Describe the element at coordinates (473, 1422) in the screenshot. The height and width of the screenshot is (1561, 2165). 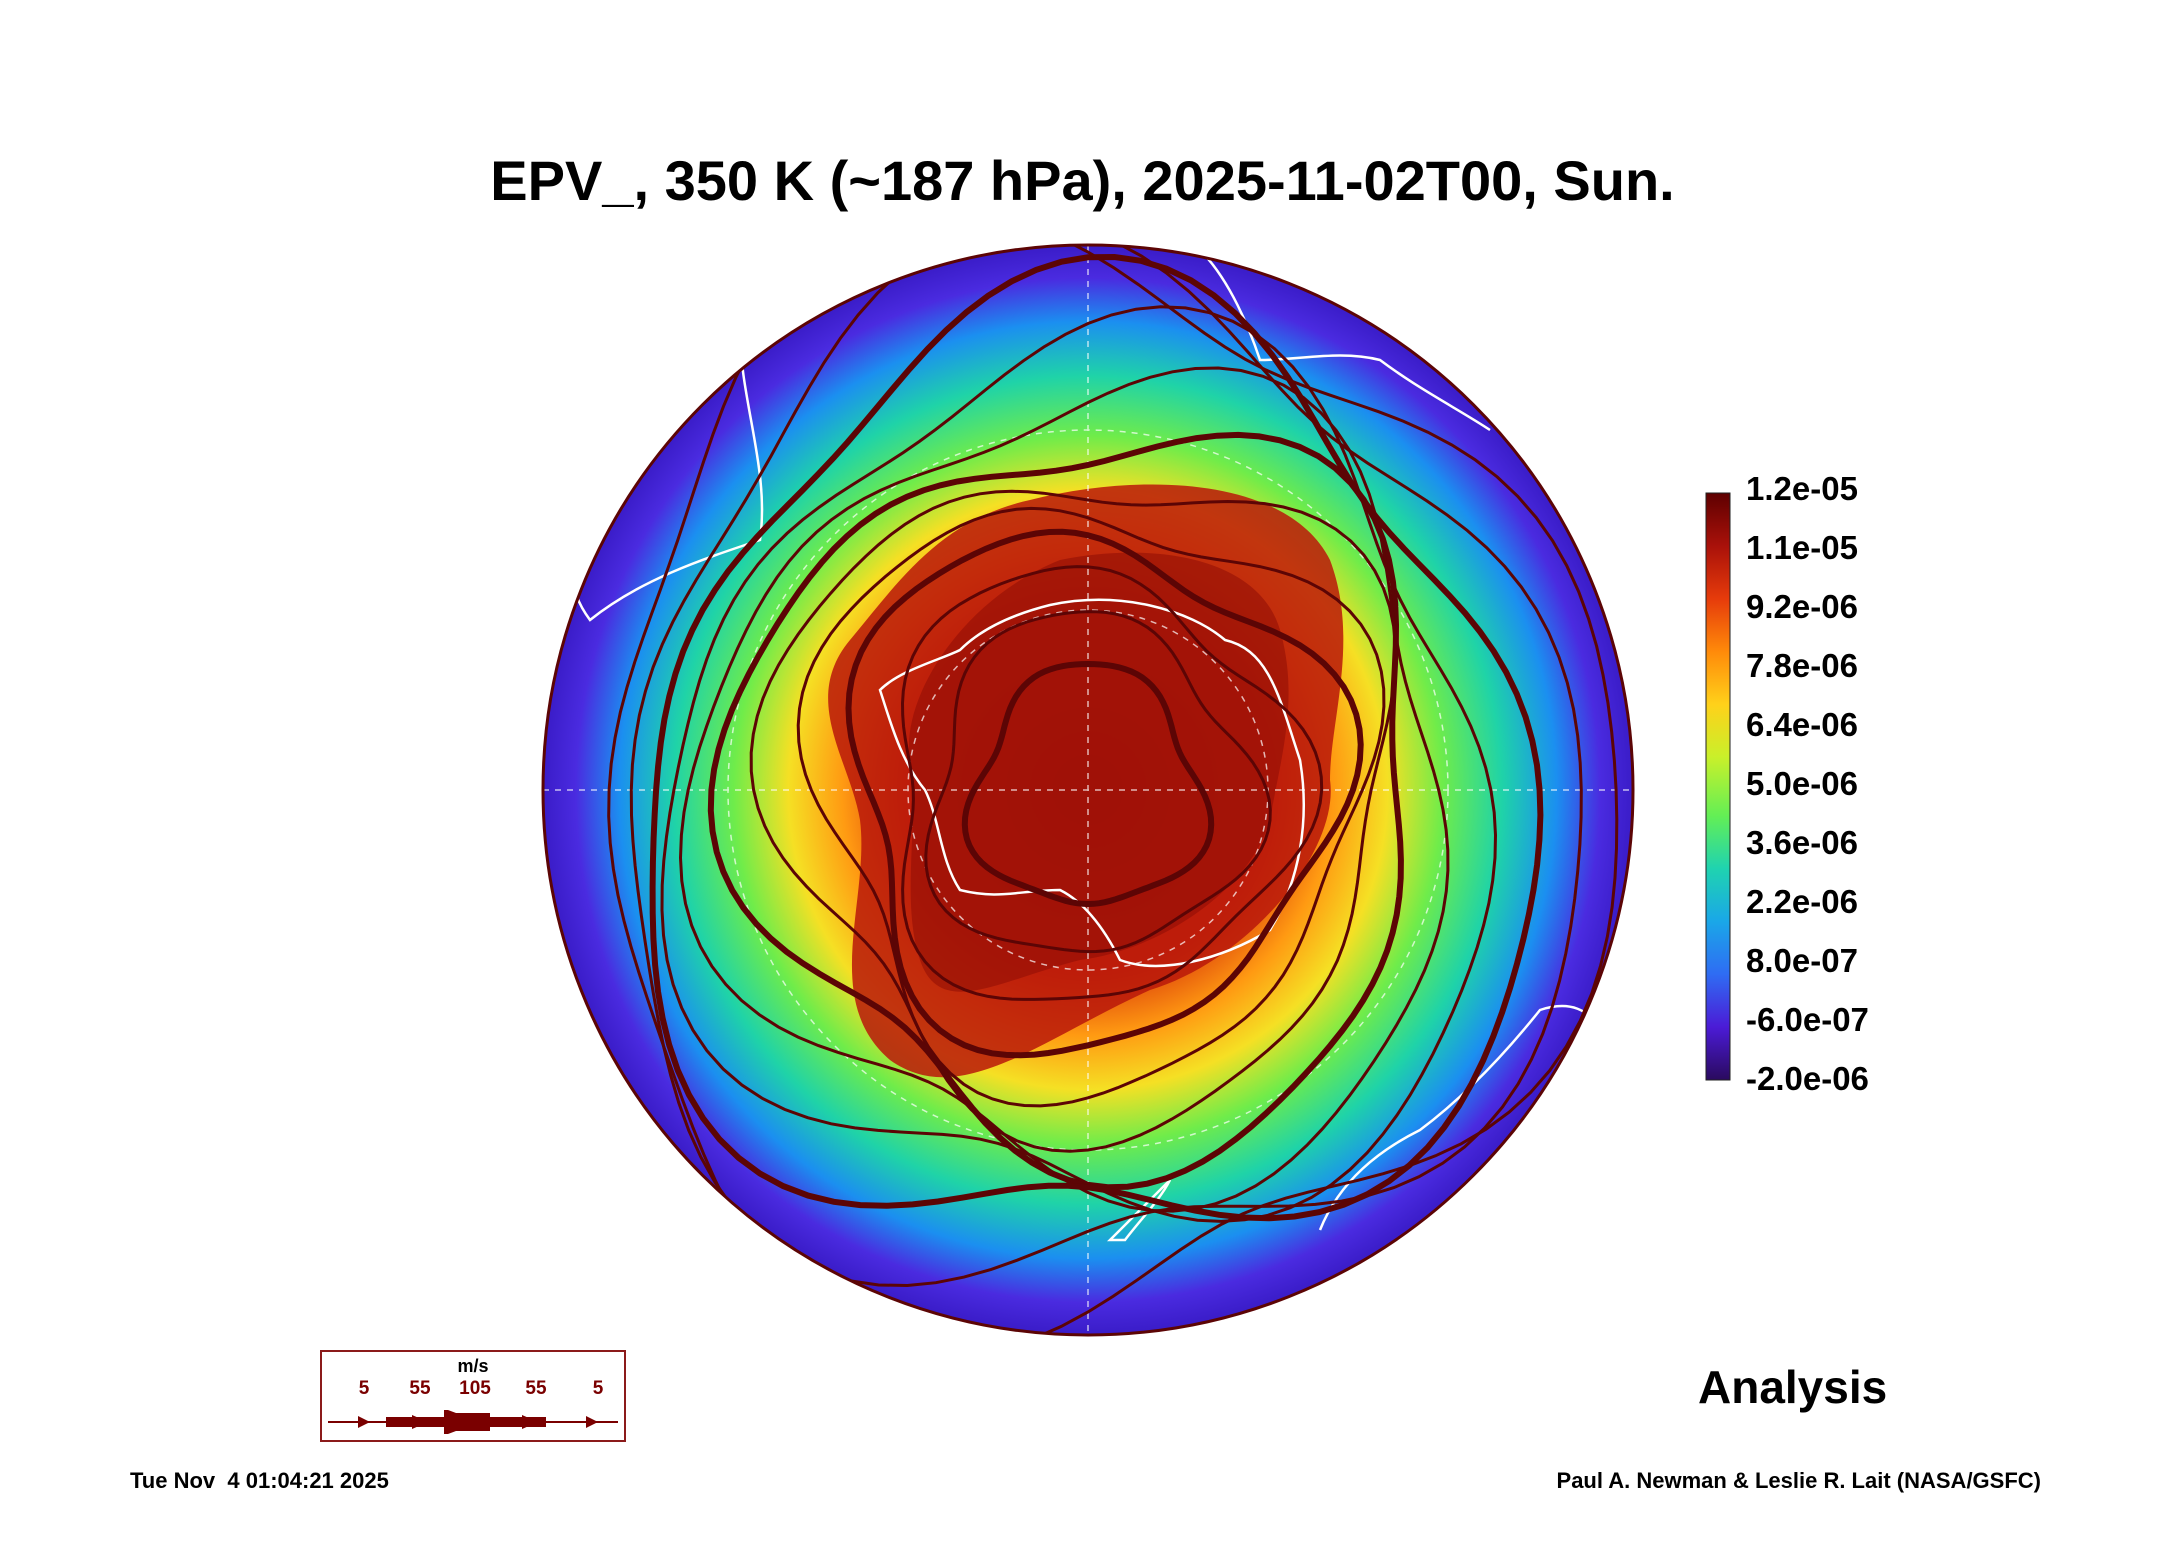
I see `wind-legend-arrows` at that location.